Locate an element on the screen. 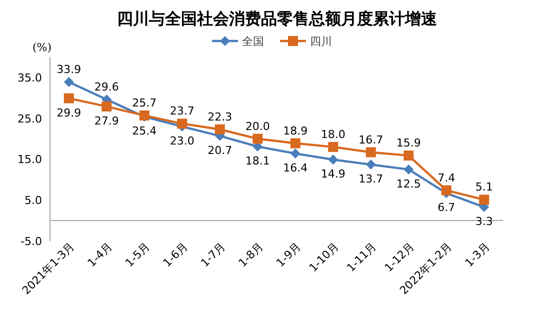 Image resolution: width=554 pixels, height=327 pixels. x-tick-label: 1-7月 is located at coordinates (213, 255).